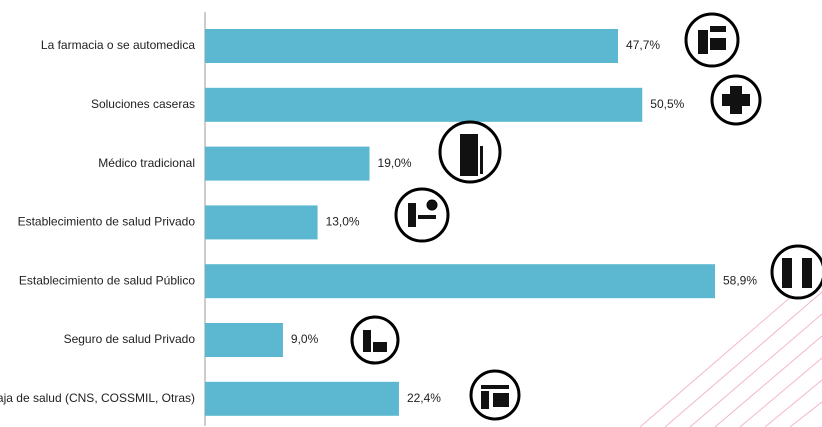 The width and height of the screenshot is (822, 427). What do you see at coordinates (343, 222) in the screenshot?
I see `value-label: 13,0%` at bounding box center [343, 222].